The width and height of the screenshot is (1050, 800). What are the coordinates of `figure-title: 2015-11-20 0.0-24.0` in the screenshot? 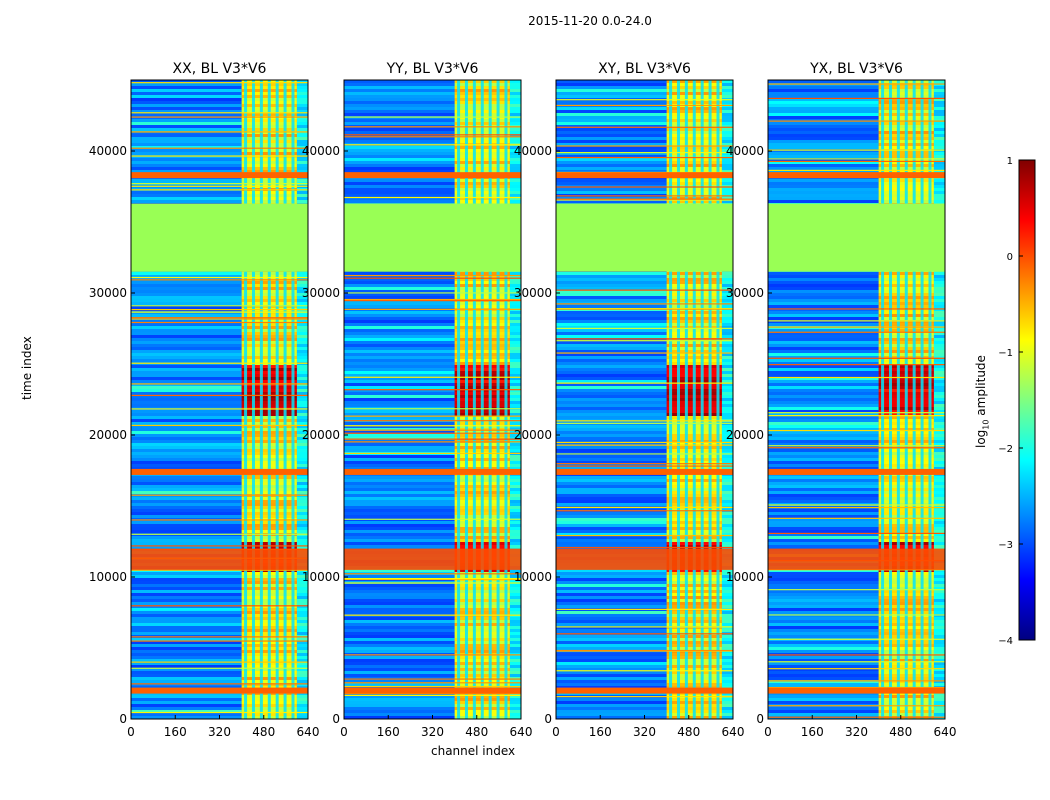 It's located at (590, 21).